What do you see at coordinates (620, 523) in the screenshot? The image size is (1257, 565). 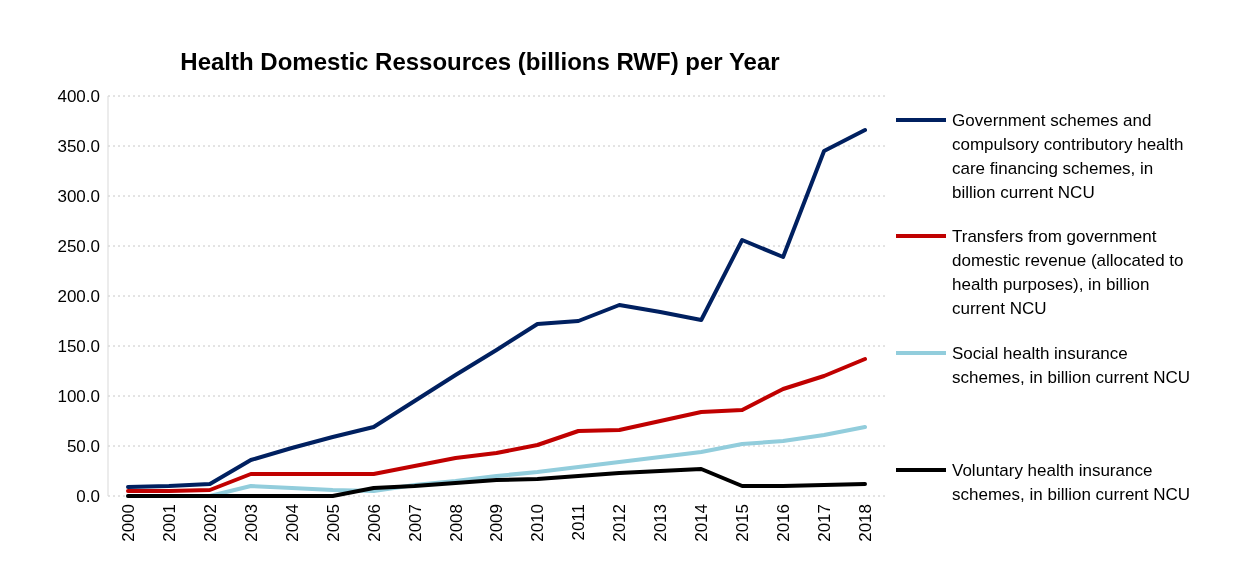 I see `x-tick-label: 2012` at bounding box center [620, 523].